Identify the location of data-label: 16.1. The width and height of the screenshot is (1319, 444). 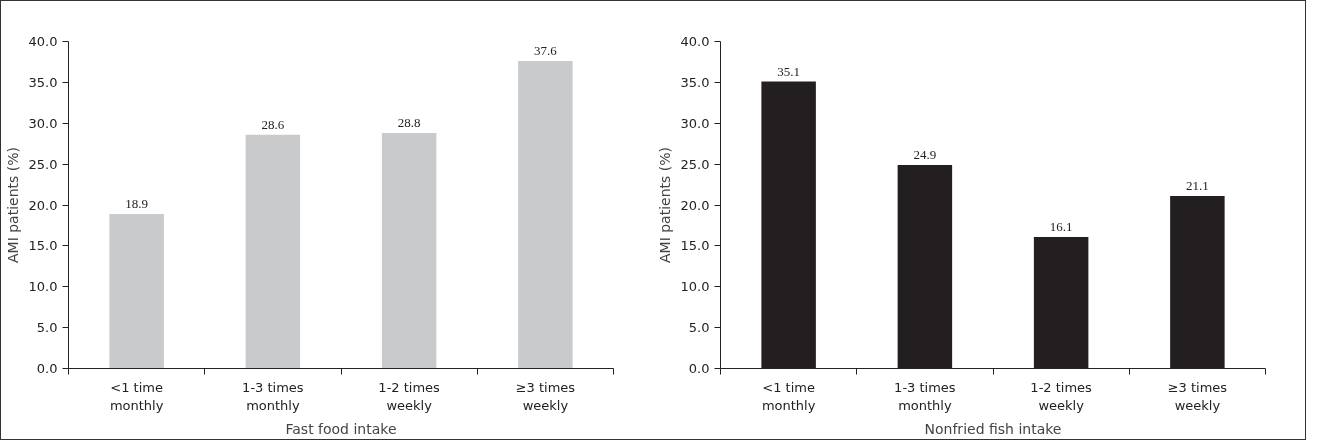
(1061, 226).